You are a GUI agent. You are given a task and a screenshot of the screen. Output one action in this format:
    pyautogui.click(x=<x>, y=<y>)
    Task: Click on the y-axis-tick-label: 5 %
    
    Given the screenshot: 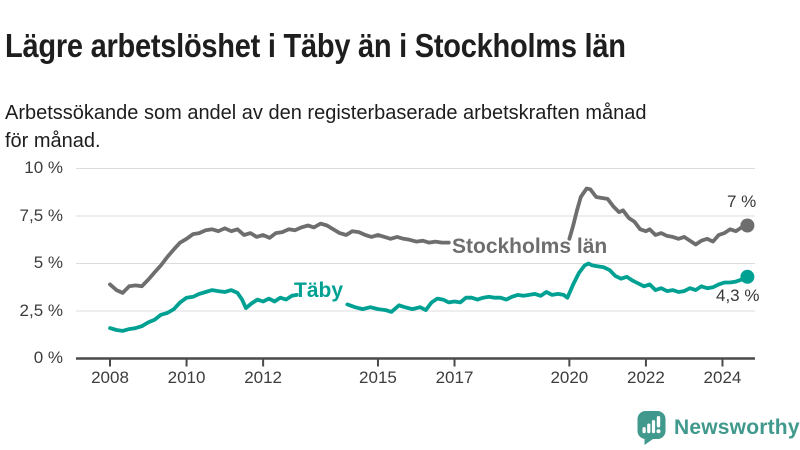 What is the action you would take?
    pyautogui.click(x=48, y=262)
    